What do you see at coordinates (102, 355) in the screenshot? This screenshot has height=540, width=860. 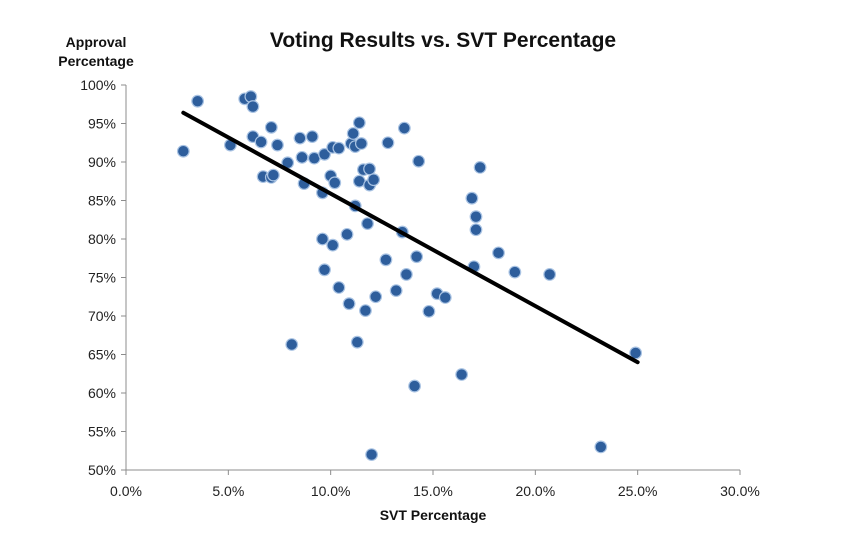 I see `y-tick-label: 65%` at bounding box center [102, 355].